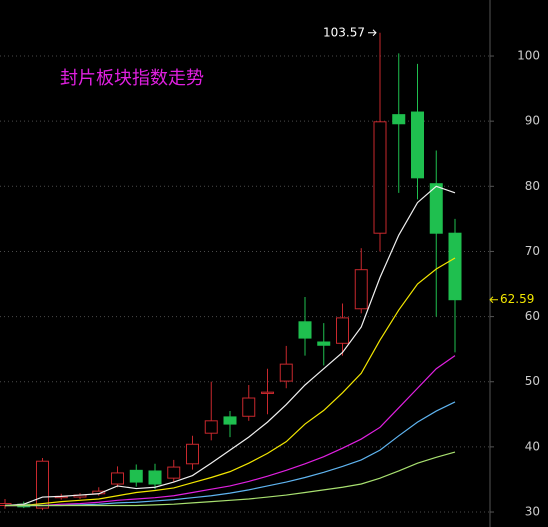 The image size is (548, 527). I want to click on y-tick-label: 90, so click(532, 121).